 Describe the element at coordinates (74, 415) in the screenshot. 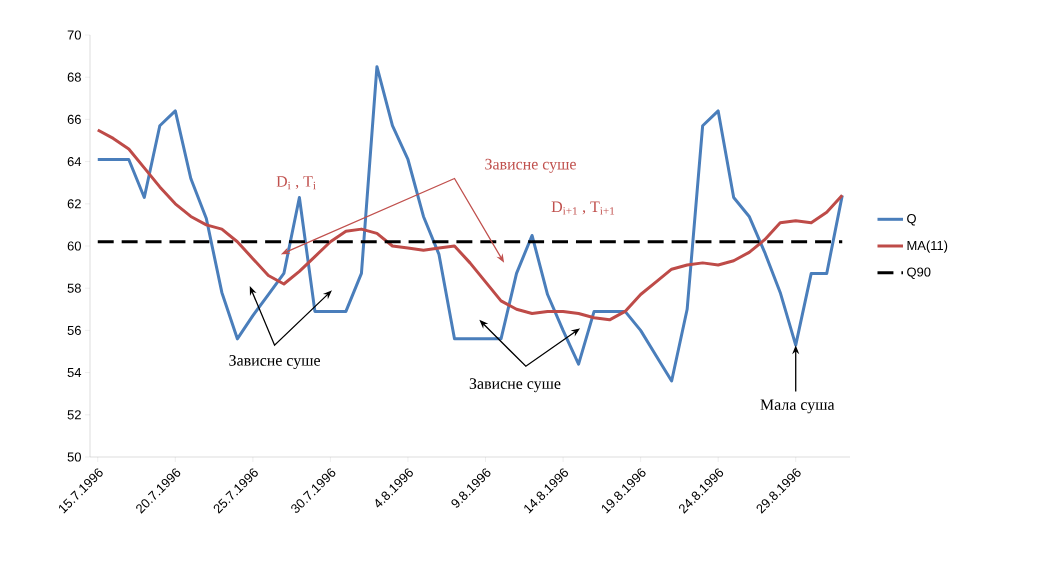

I see `y-tick-label: 52` at that location.